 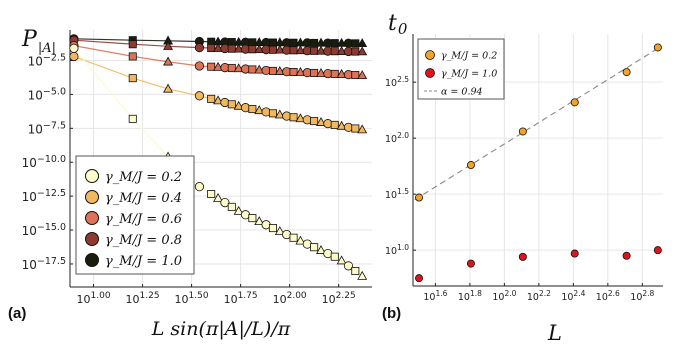 I want to click on a-y-tick-label: 10−5.0, so click(x=47, y=94).